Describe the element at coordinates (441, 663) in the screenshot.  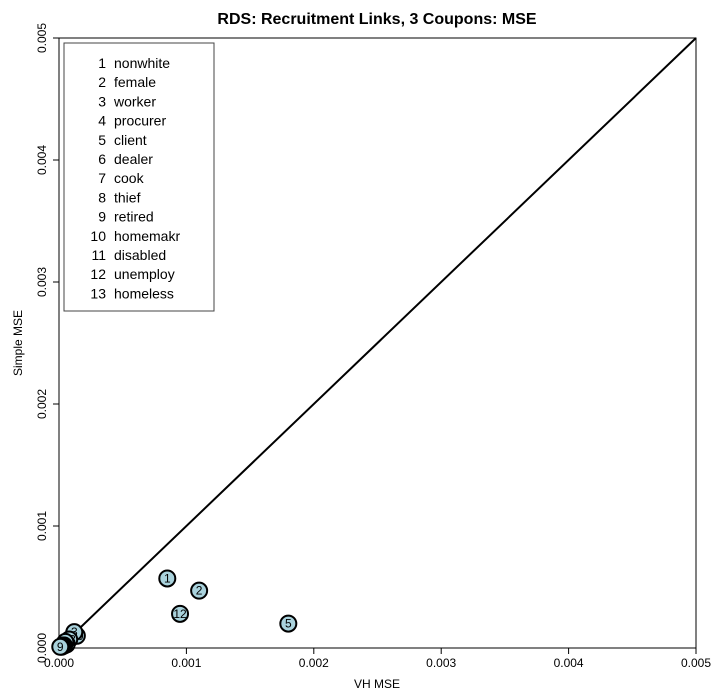
I see `x-tick-label: 0.003` at that location.